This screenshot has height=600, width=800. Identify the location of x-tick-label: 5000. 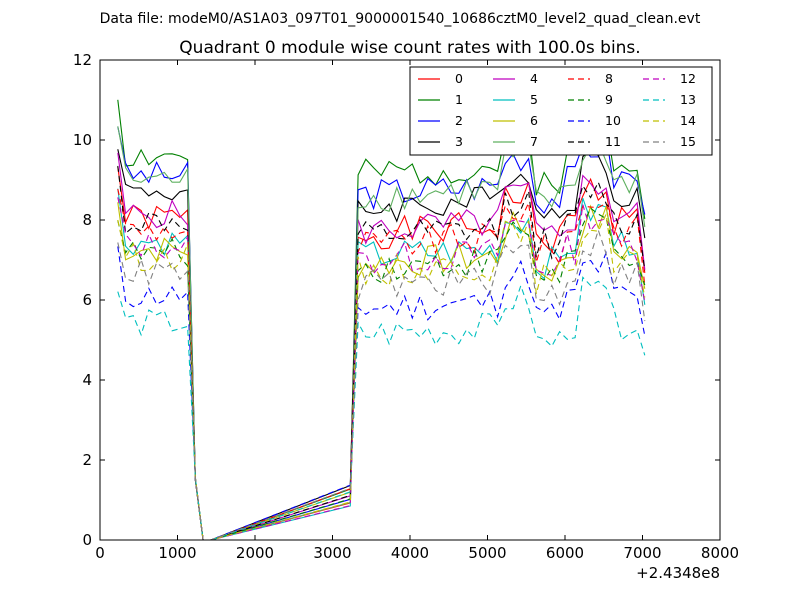
(487, 553).